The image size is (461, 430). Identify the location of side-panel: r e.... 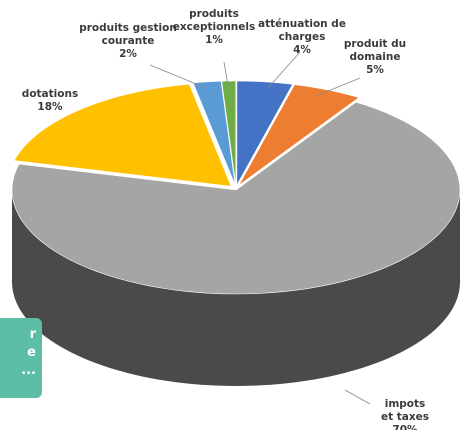
(21, 358).